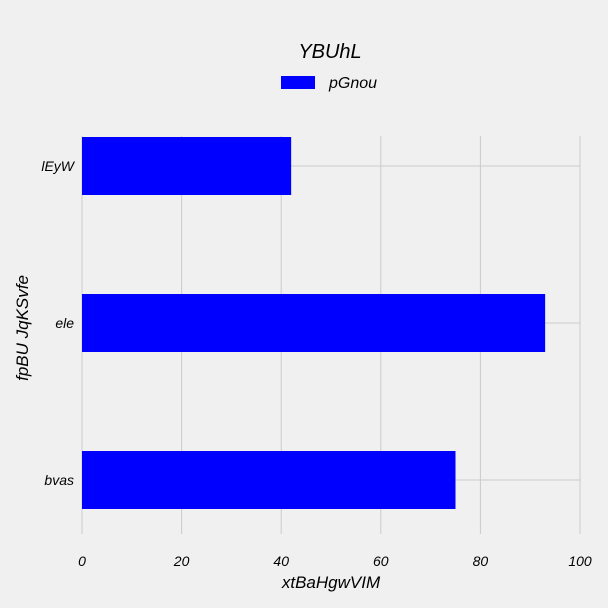  What do you see at coordinates (580, 561) in the screenshot?
I see `x-tick-label: 100` at bounding box center [580, 561].